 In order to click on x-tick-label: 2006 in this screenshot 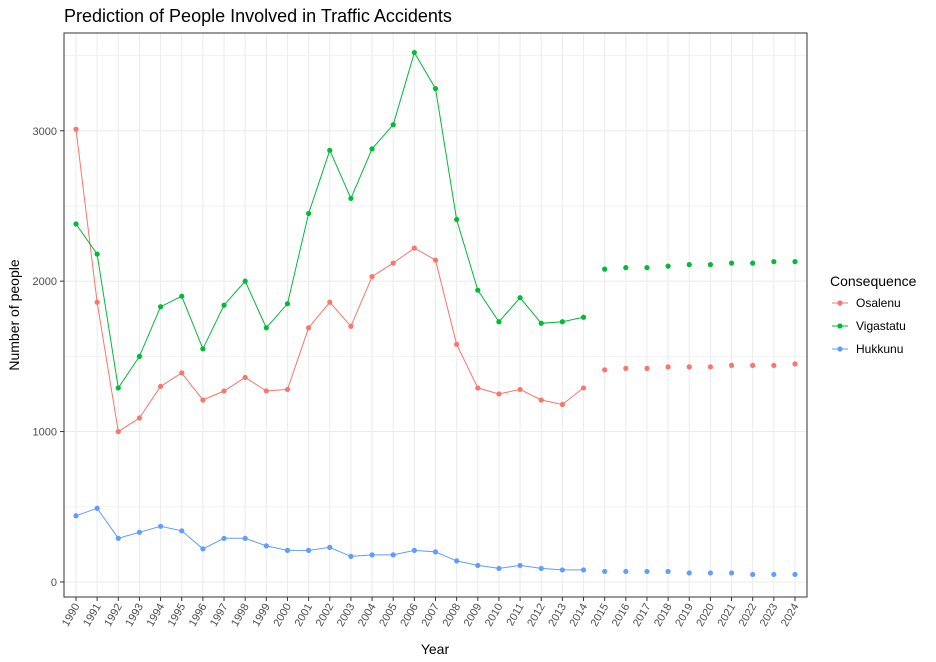, I will do `click(409, 615)`.